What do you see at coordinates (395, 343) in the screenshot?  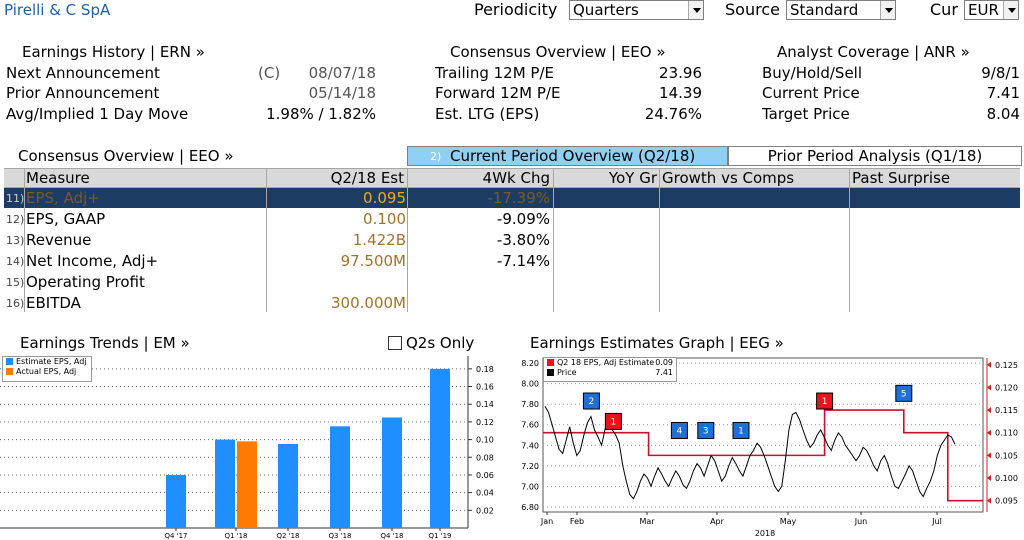 I see `q2s-only-checkbox` at bounding box center [395, 343].